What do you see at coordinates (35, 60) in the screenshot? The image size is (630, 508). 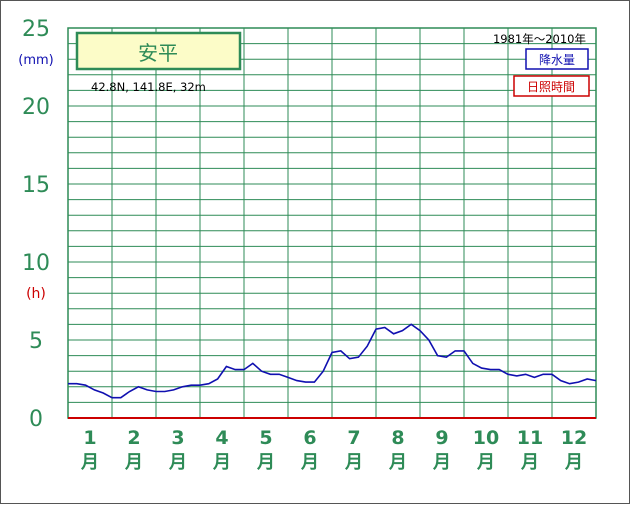 I see `unit-mm: (mm)` at bounding box center [35, 60].